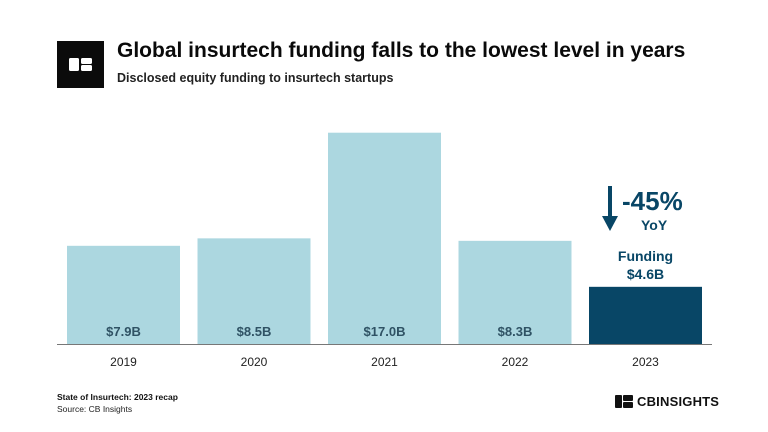  I want to click on report-title: State of Insurtech: 2023 recap, so click(117, 397).